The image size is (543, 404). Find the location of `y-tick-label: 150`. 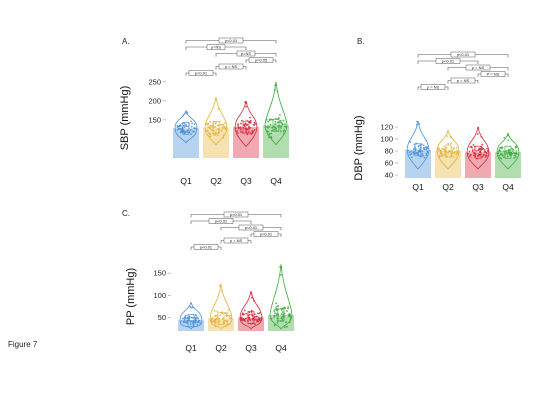

y-tick-label: 150 is located at coordinates (154, 119).